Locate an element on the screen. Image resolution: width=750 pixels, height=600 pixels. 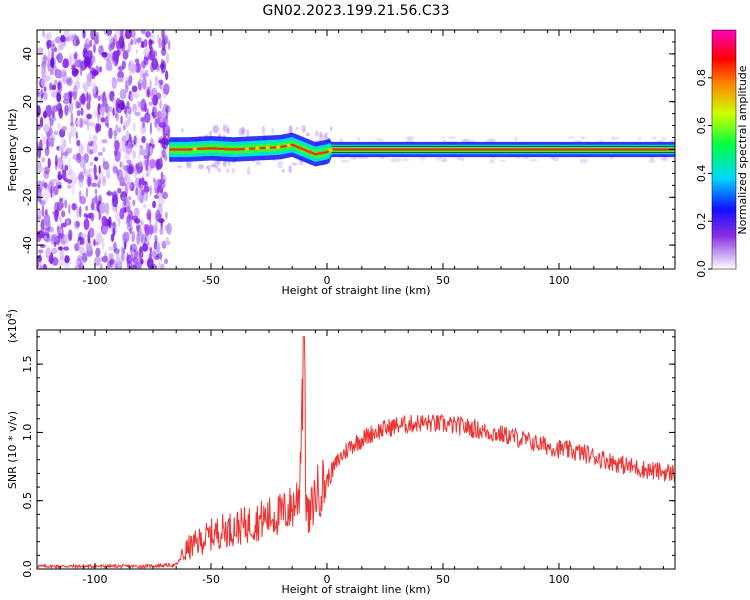
colorbar-frame is located at coordinates (724, 149).